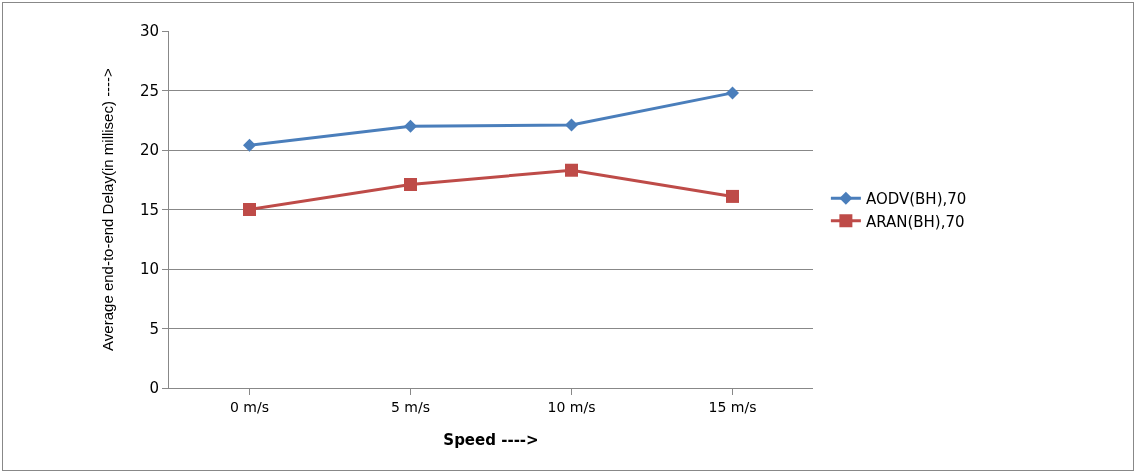  I want to click on y-tick-label: 0, so click(154, 388).